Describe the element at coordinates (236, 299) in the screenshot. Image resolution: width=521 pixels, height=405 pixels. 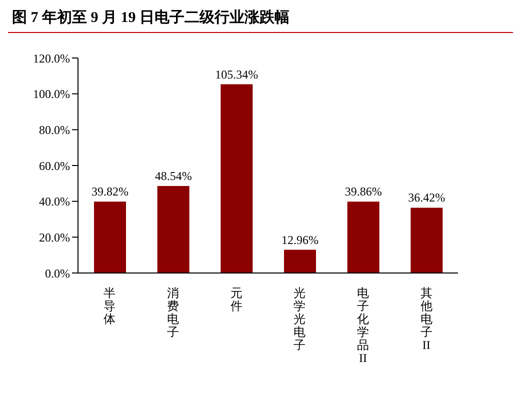
I see `x-tick-label: 元件` at that location.